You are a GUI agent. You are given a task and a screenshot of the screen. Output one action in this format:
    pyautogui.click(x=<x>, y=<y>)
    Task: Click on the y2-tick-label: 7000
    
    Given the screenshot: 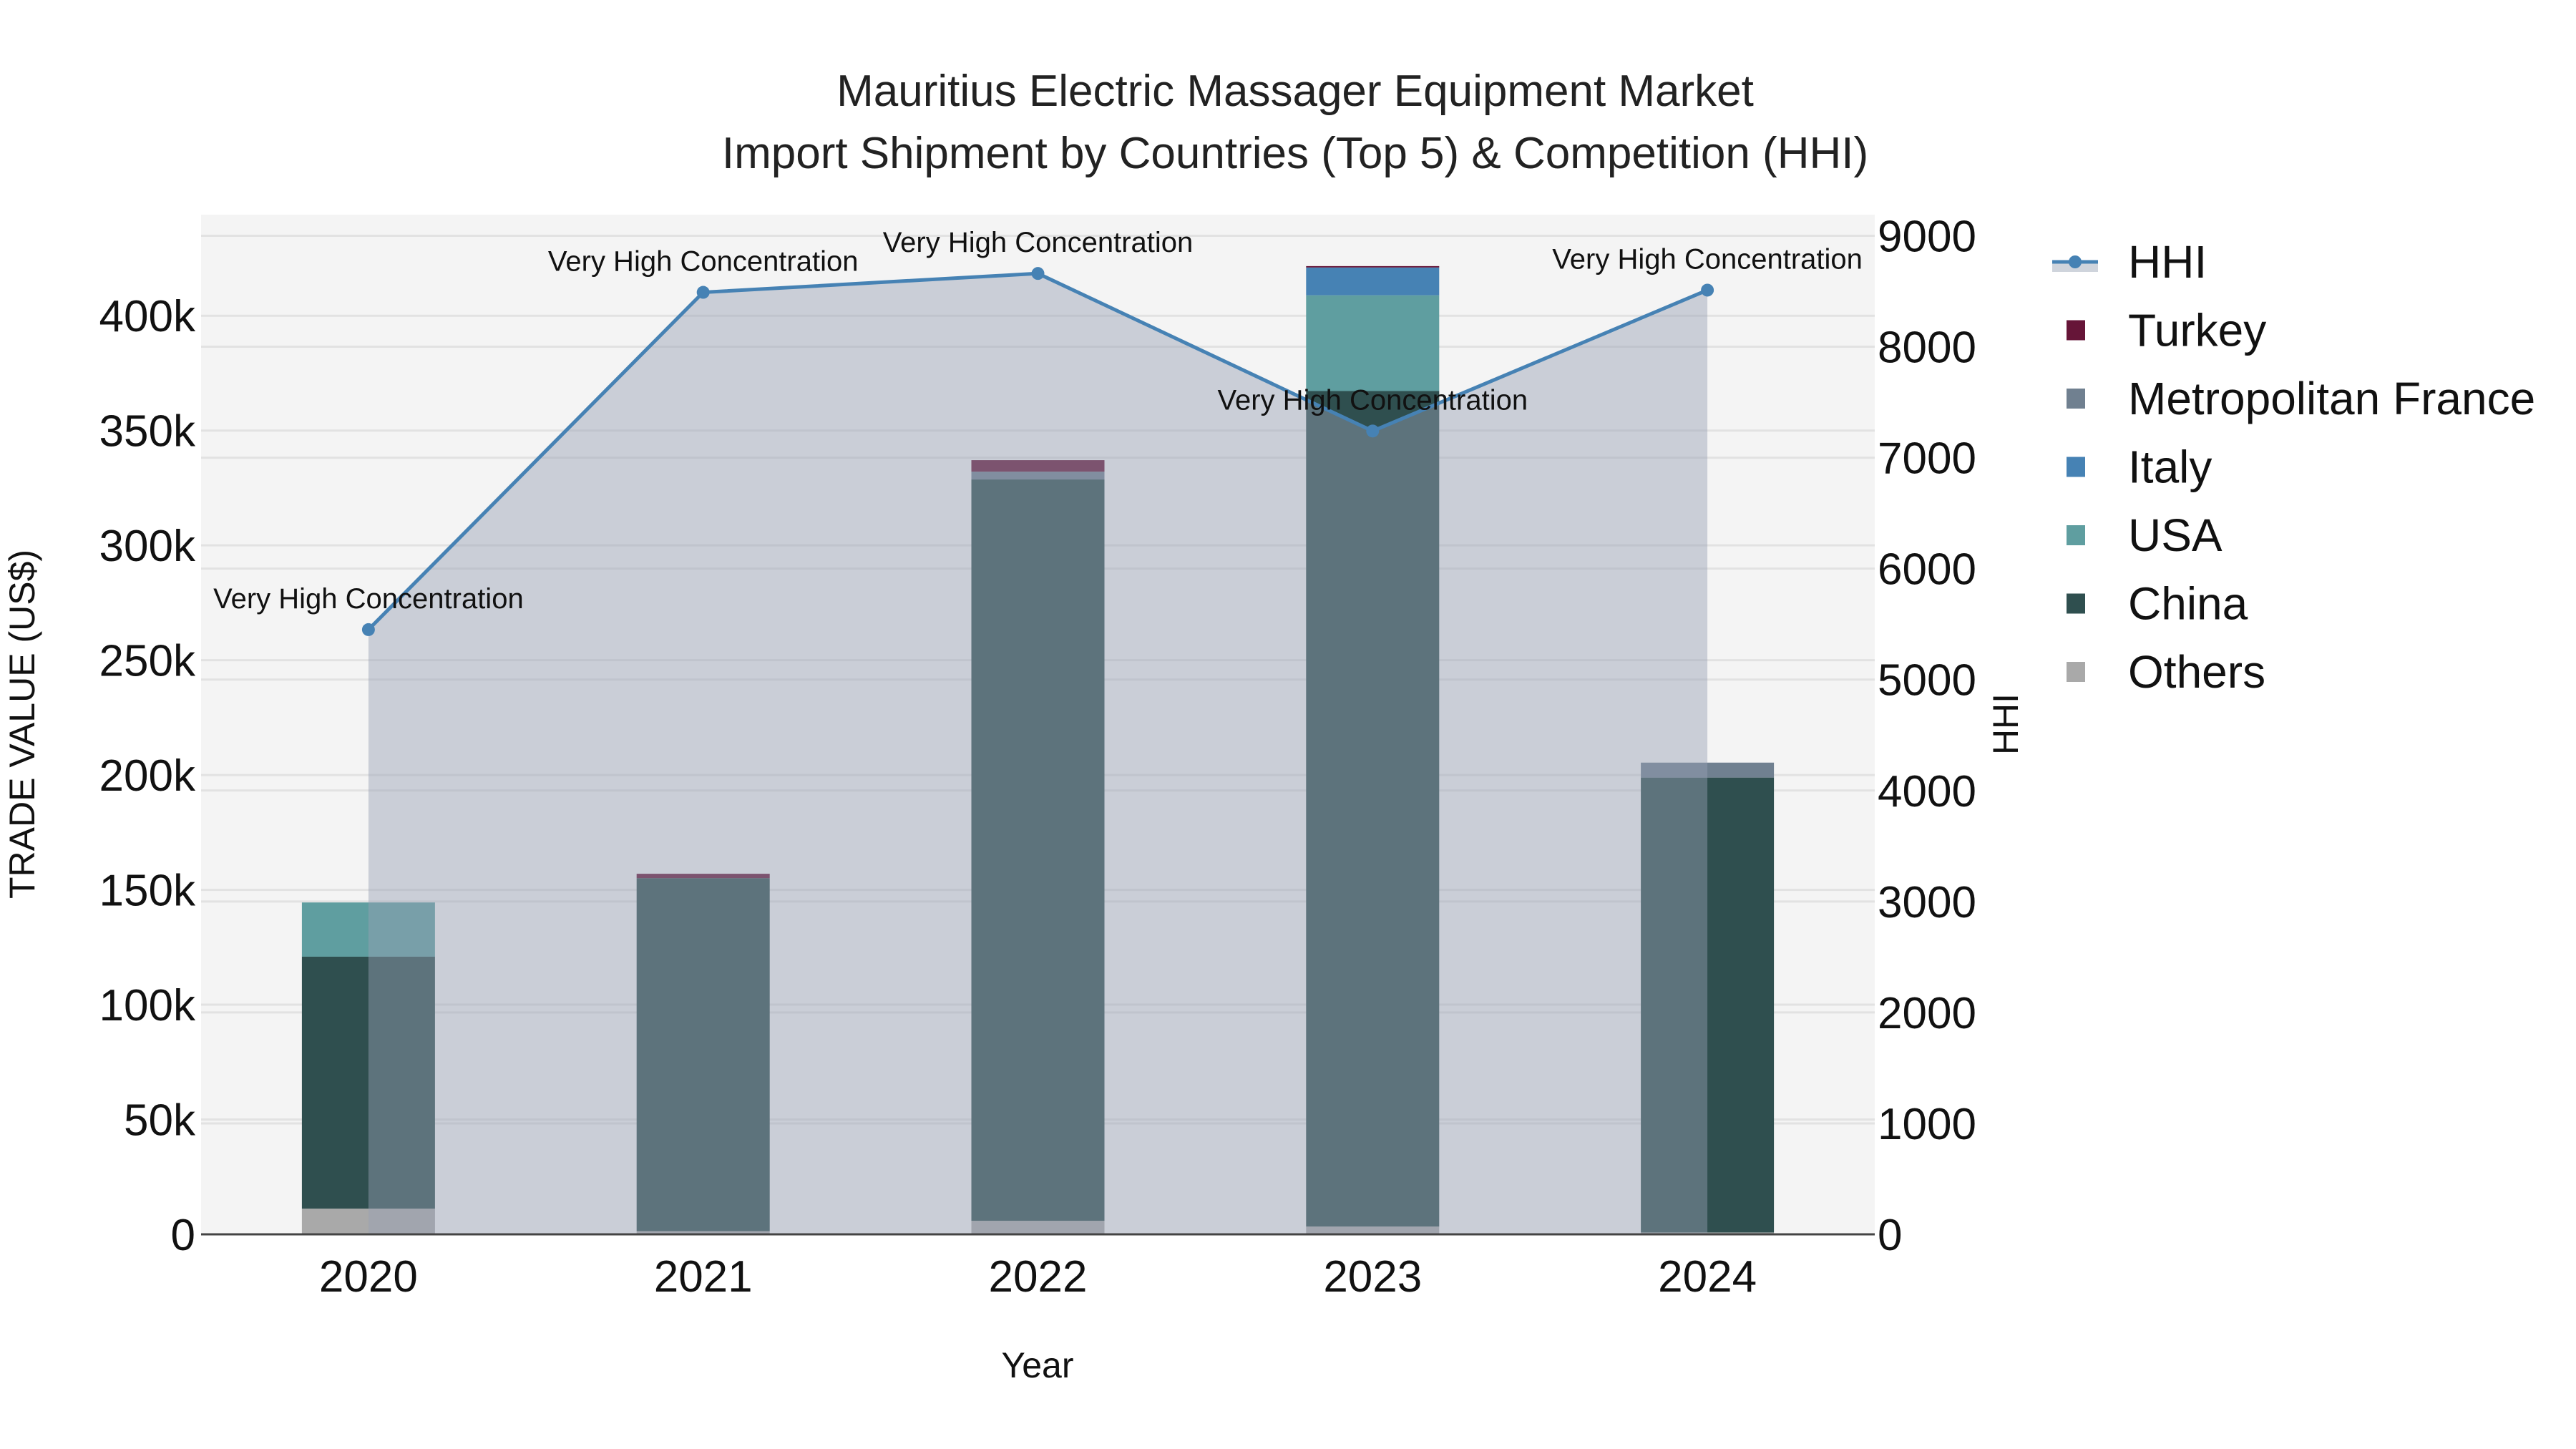 What is the action you would take?
    pyautogui.click(x=1927, y=459)
    